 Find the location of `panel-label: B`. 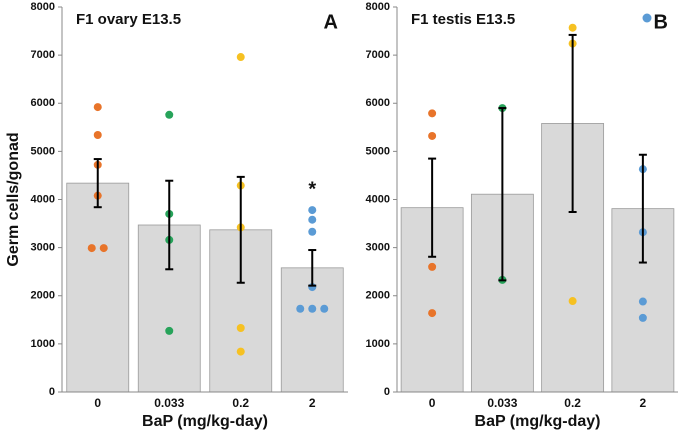

panel-label: B is located at coordinates (661, 22).